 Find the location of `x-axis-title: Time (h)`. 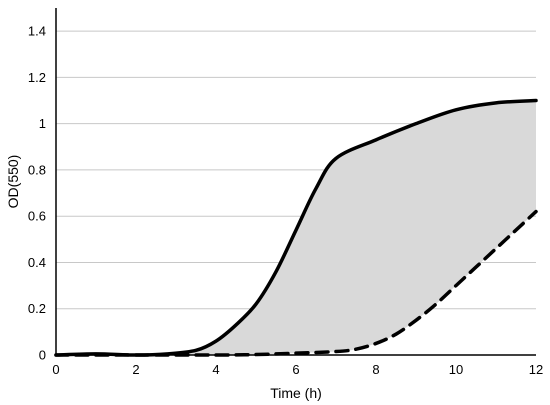

x-axis-title: Time (h) is located at coordinates (296, 393).